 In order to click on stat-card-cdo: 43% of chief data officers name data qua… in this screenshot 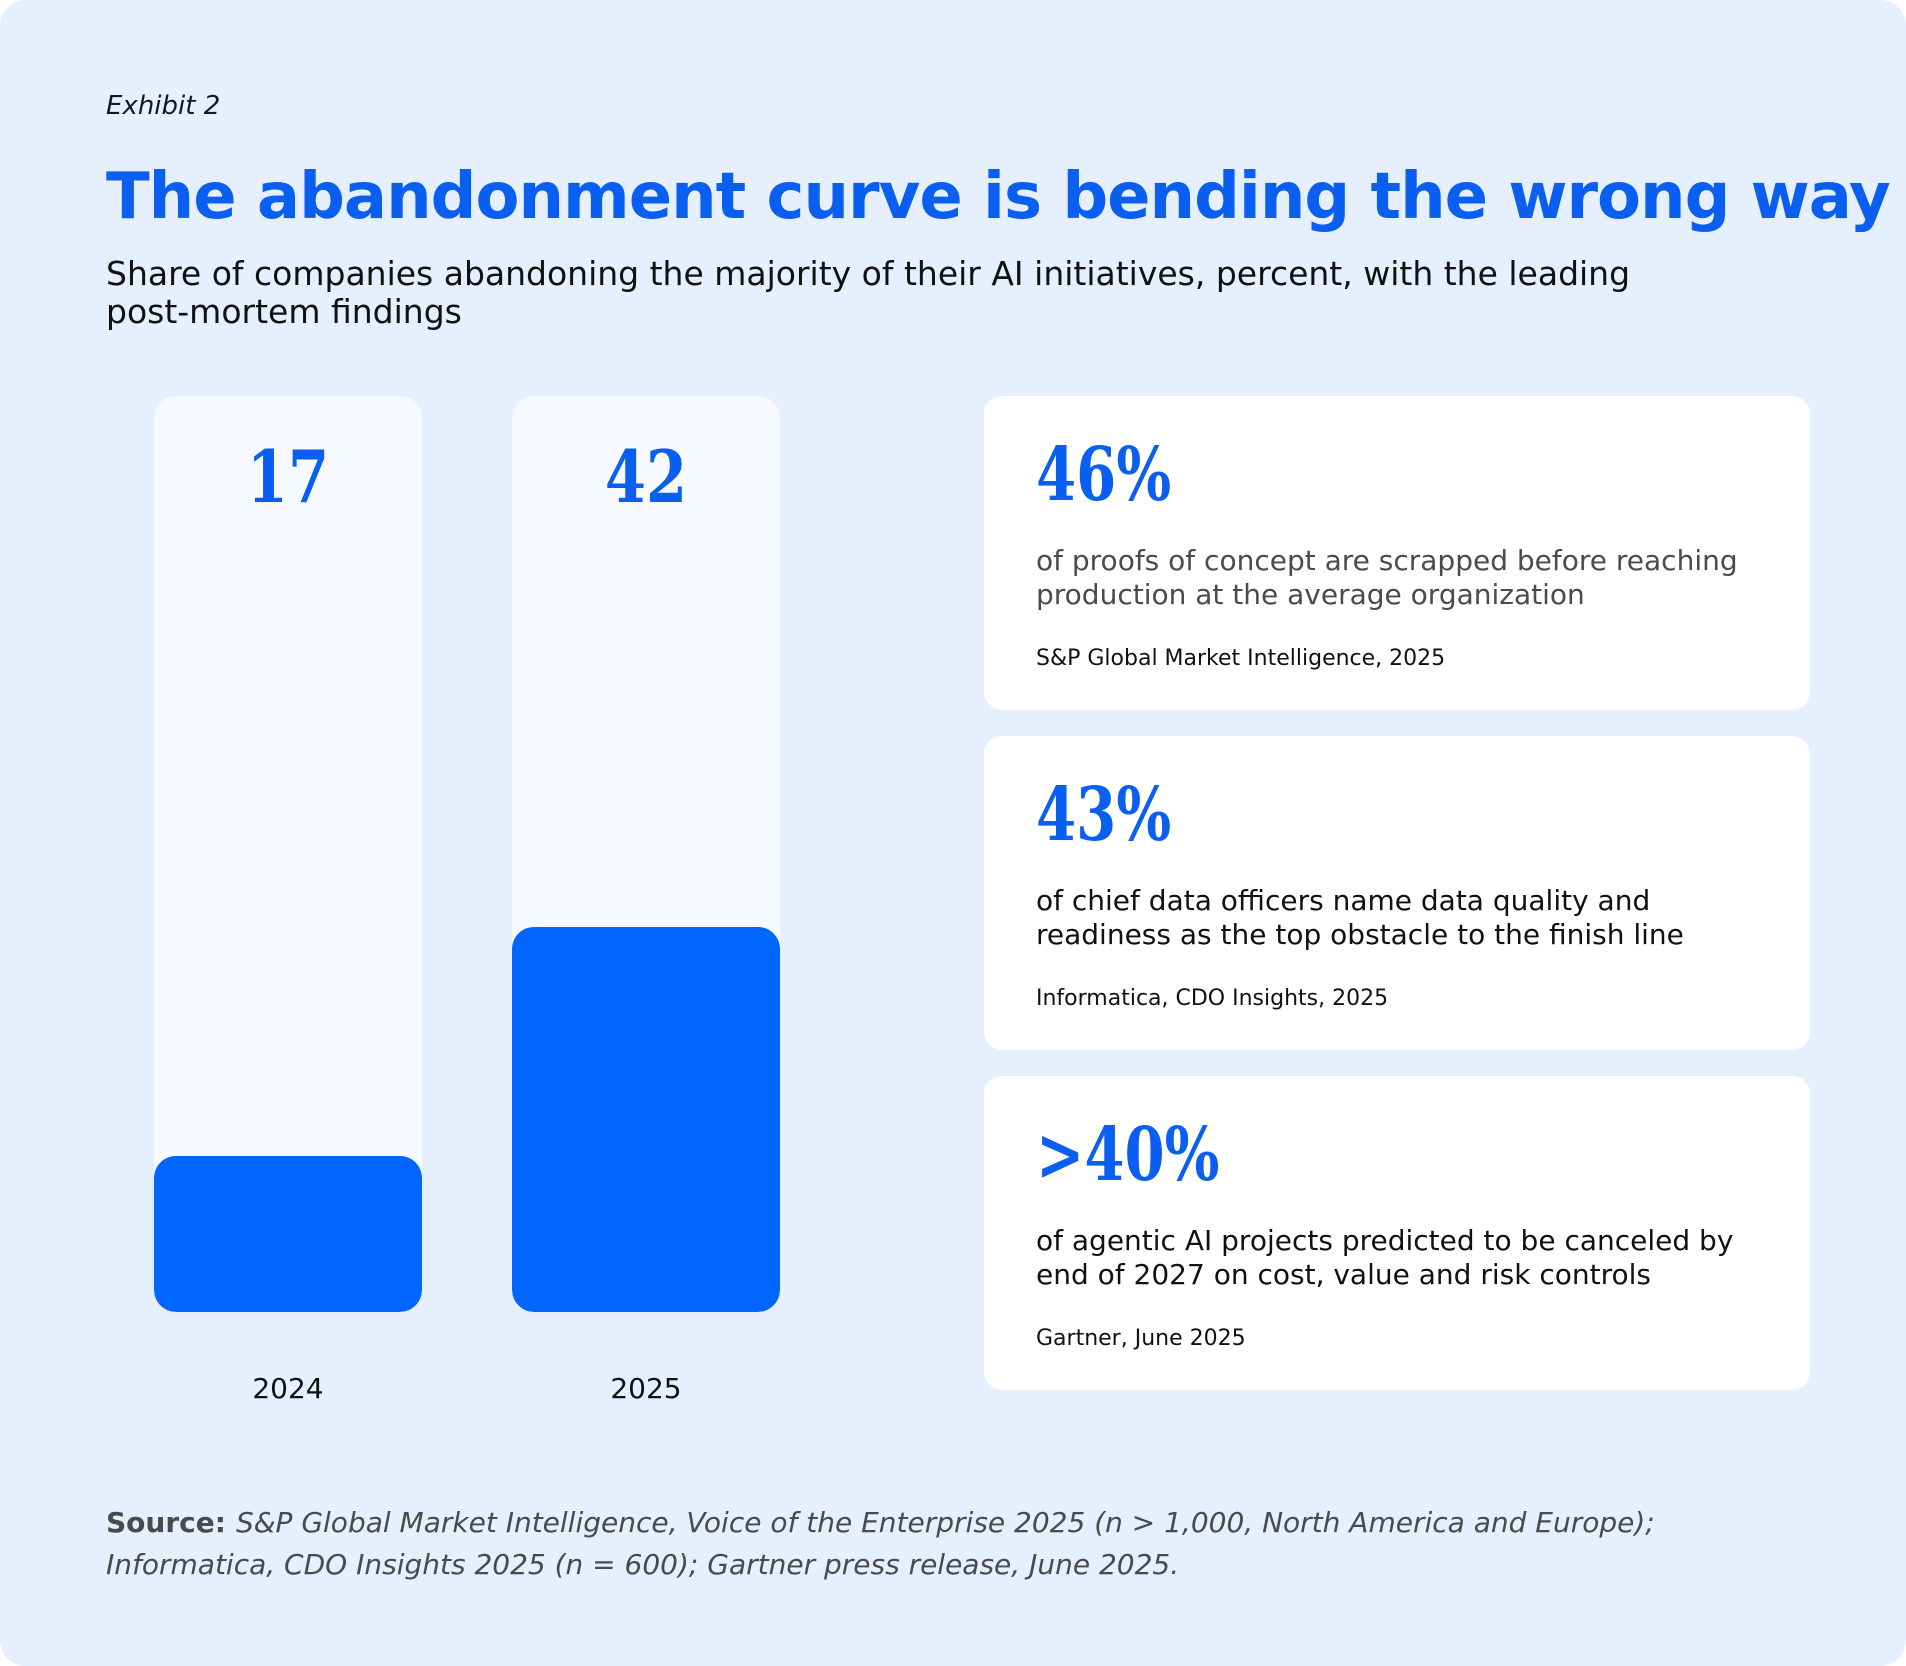, I will do `click(1397, 893)`.